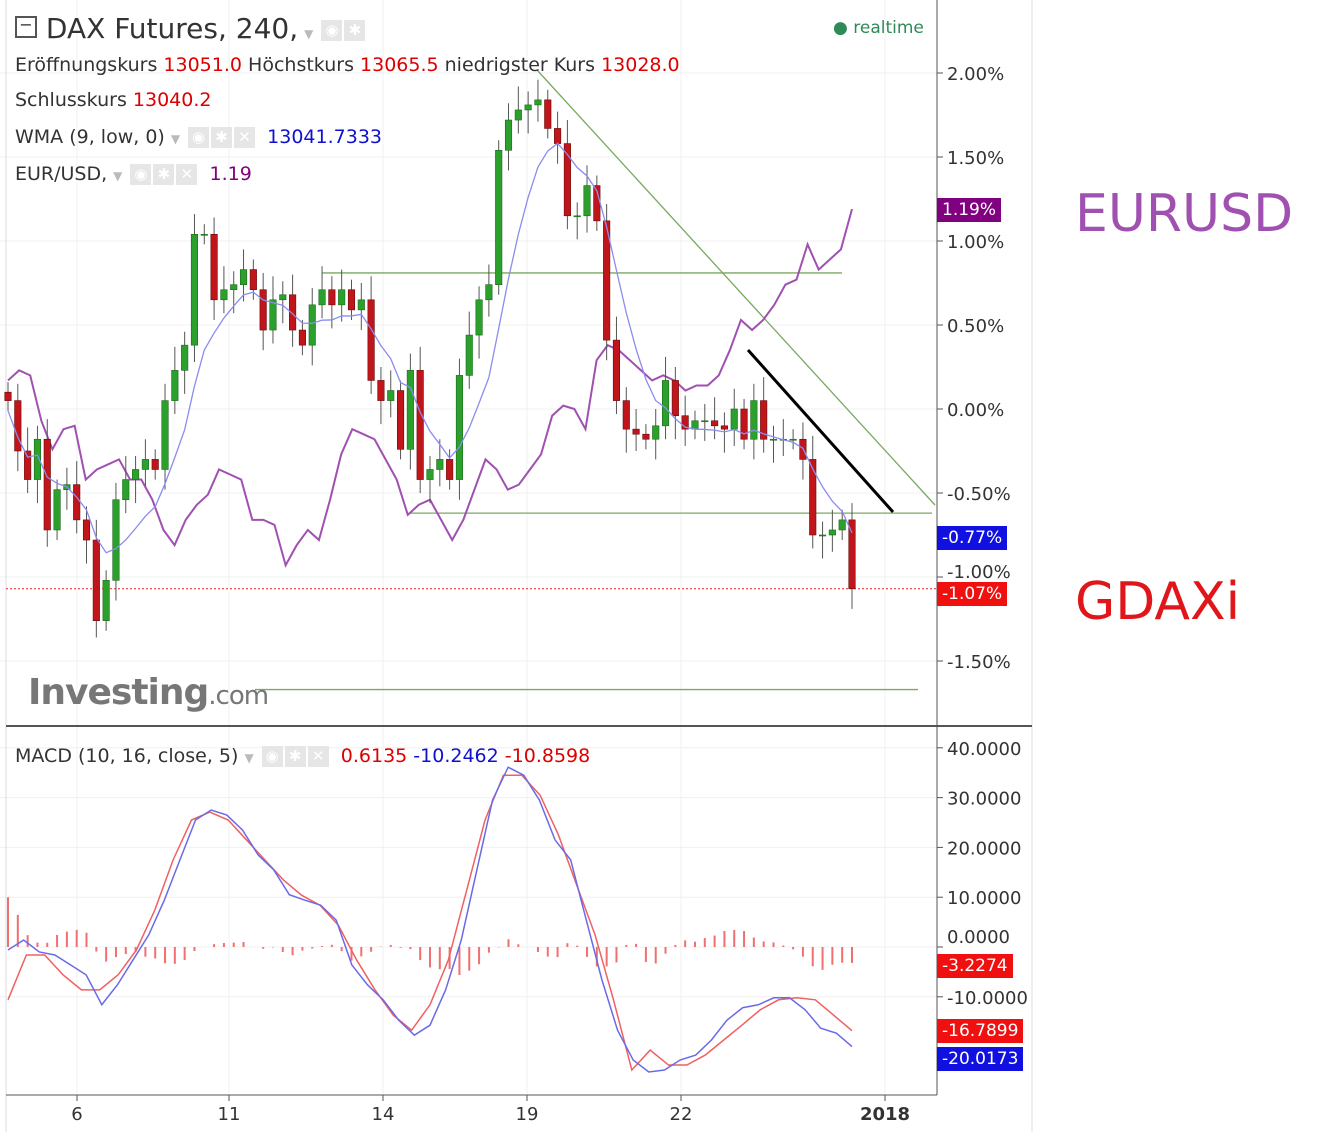 This screenshot has width=1344, height=1132. Describe the element at coordinates (399, 65) in the screenshot. I see `high-value: 13065.5` at that location.